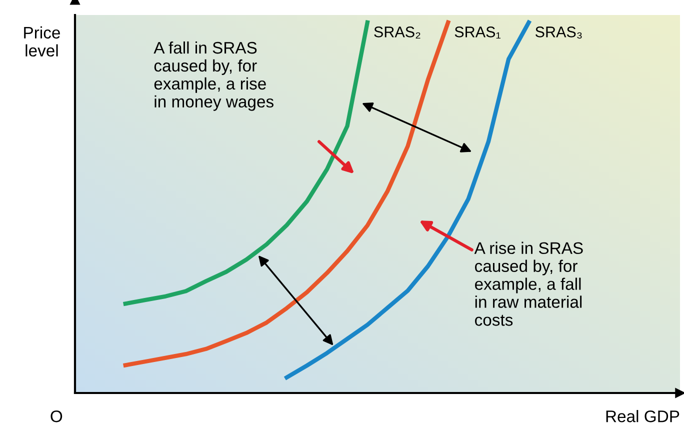 The width and height of the screenshot is (684, 424). Describe the element at coordinates (558, 32) in the screenshot. I see `series-label: SRAS₃` at that location.